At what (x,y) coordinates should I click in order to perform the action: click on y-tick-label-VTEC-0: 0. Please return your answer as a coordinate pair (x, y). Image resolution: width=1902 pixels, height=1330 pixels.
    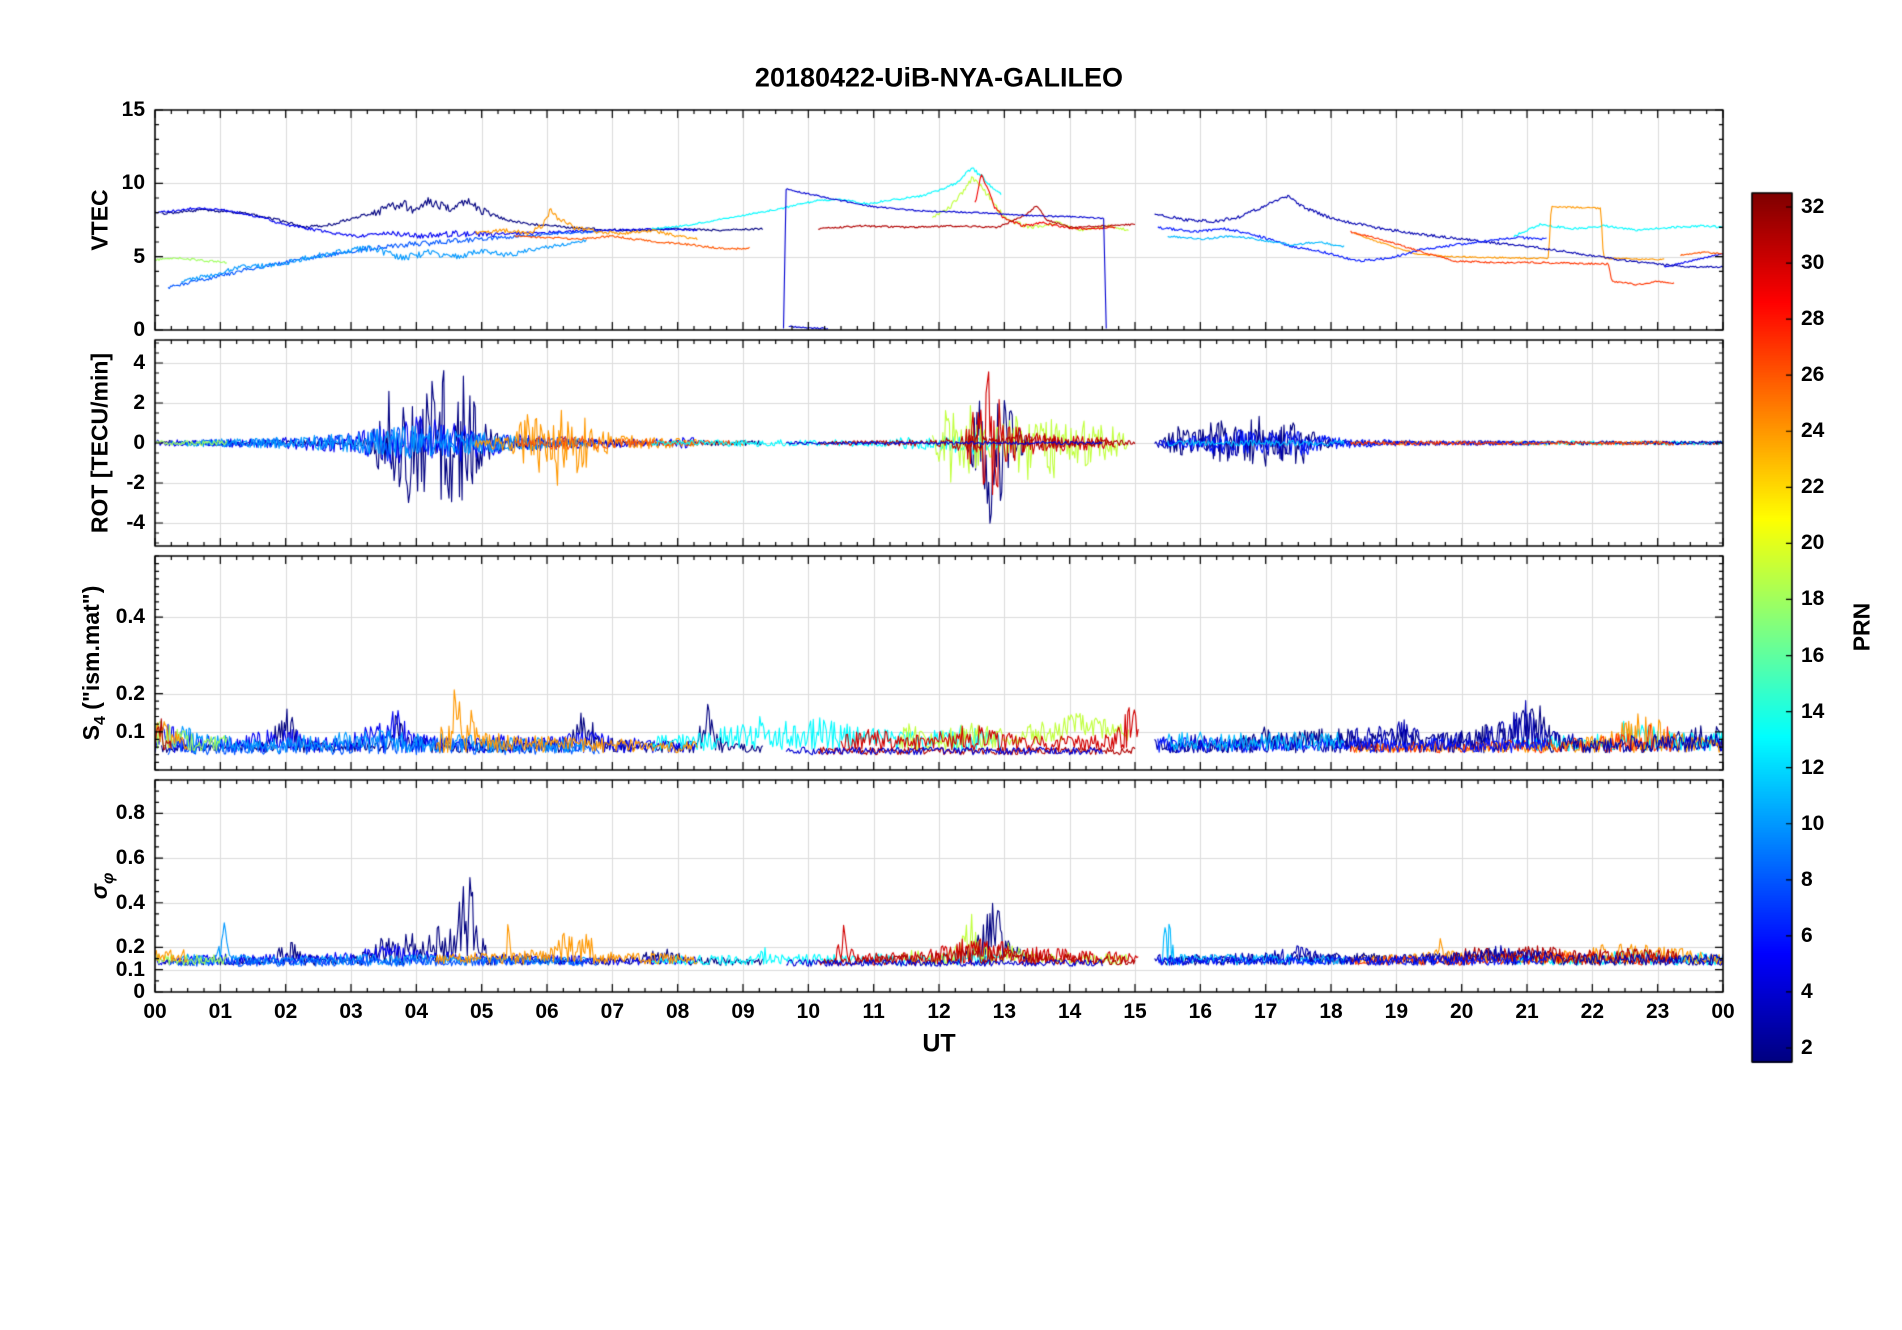
    Looking at the image, I should click on (139, 329).